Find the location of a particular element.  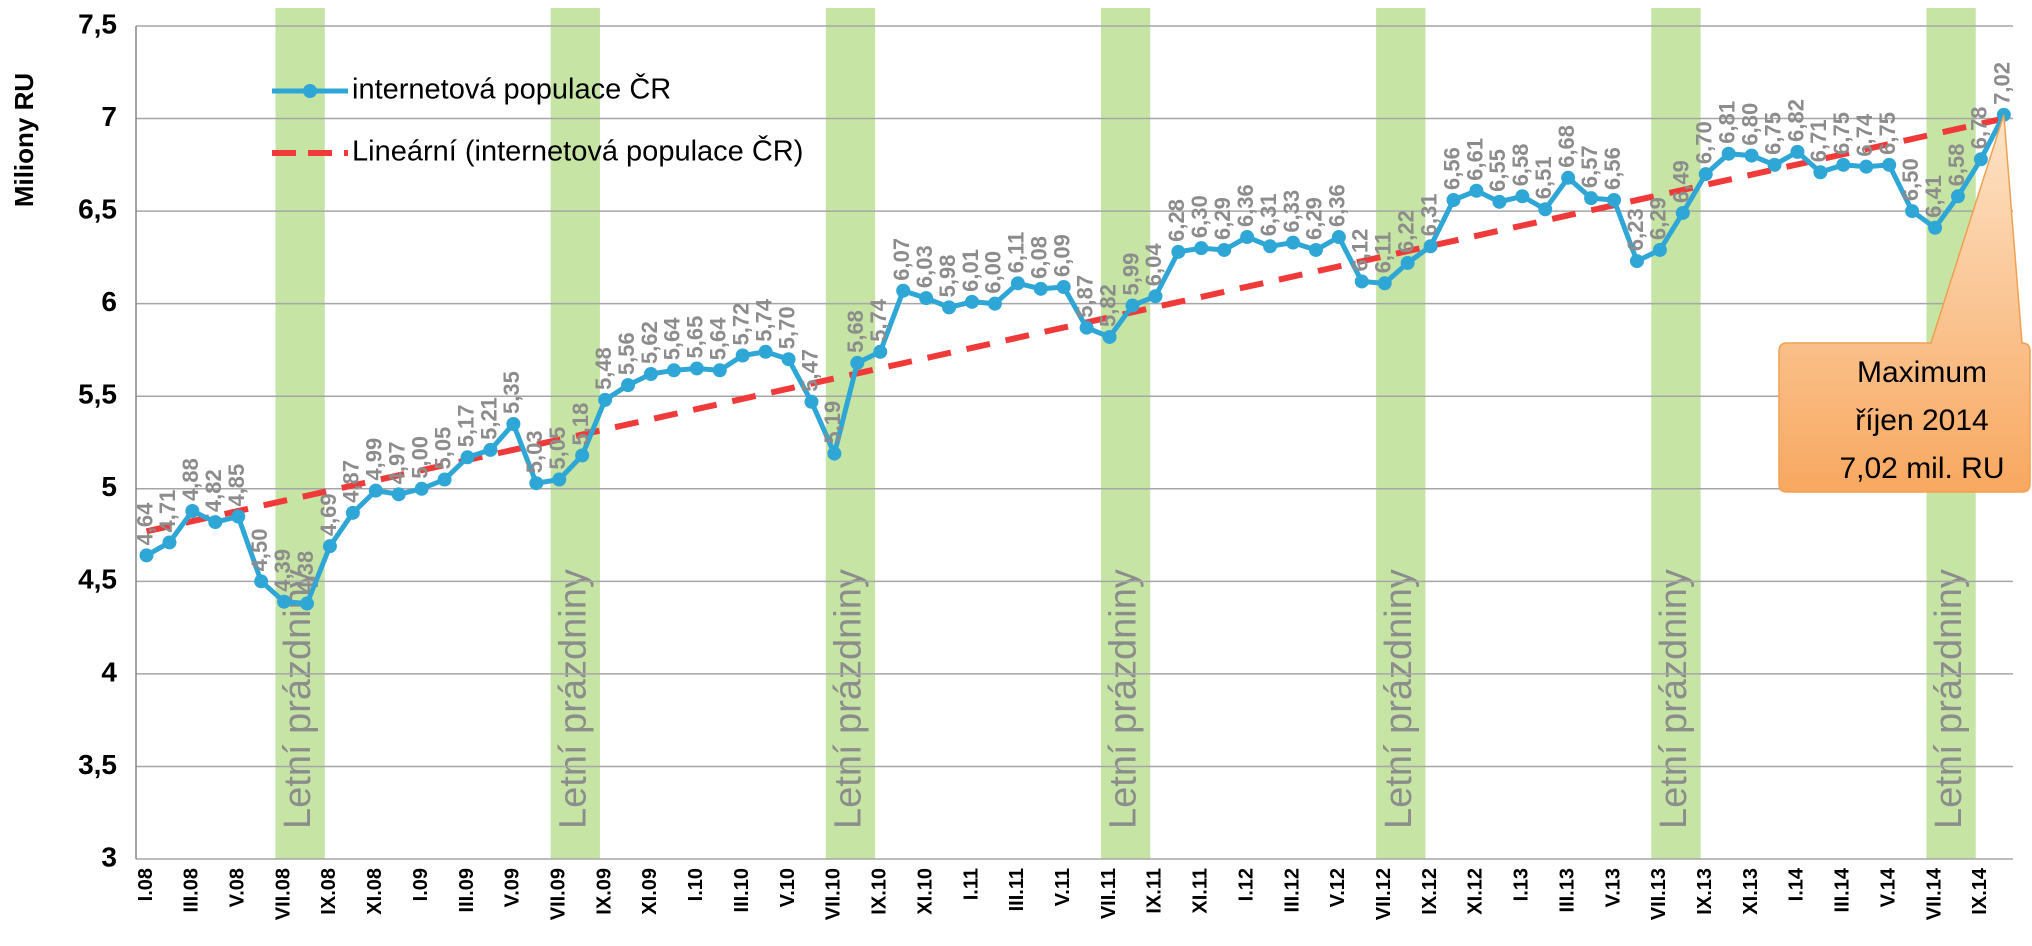

x-tick-label: III.11 is located at coordinates (1017, 889).